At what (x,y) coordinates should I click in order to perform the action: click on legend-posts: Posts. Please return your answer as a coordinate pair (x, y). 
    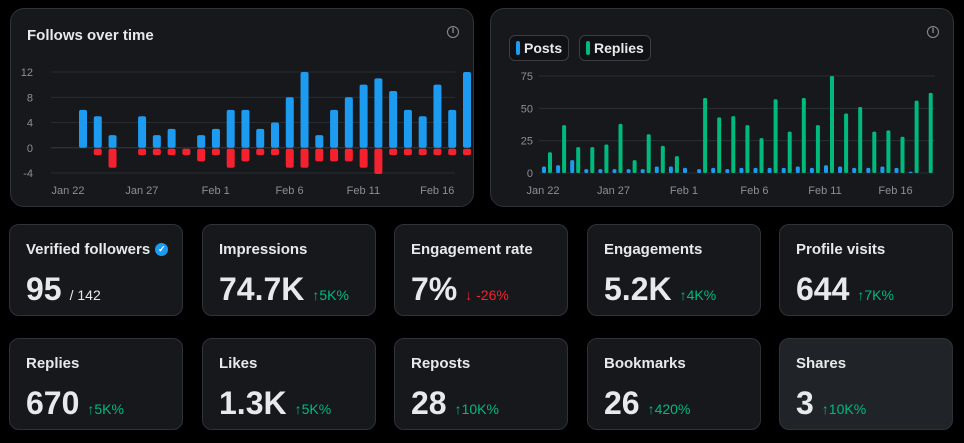
    Looking at the image, I should click on (539, 48).